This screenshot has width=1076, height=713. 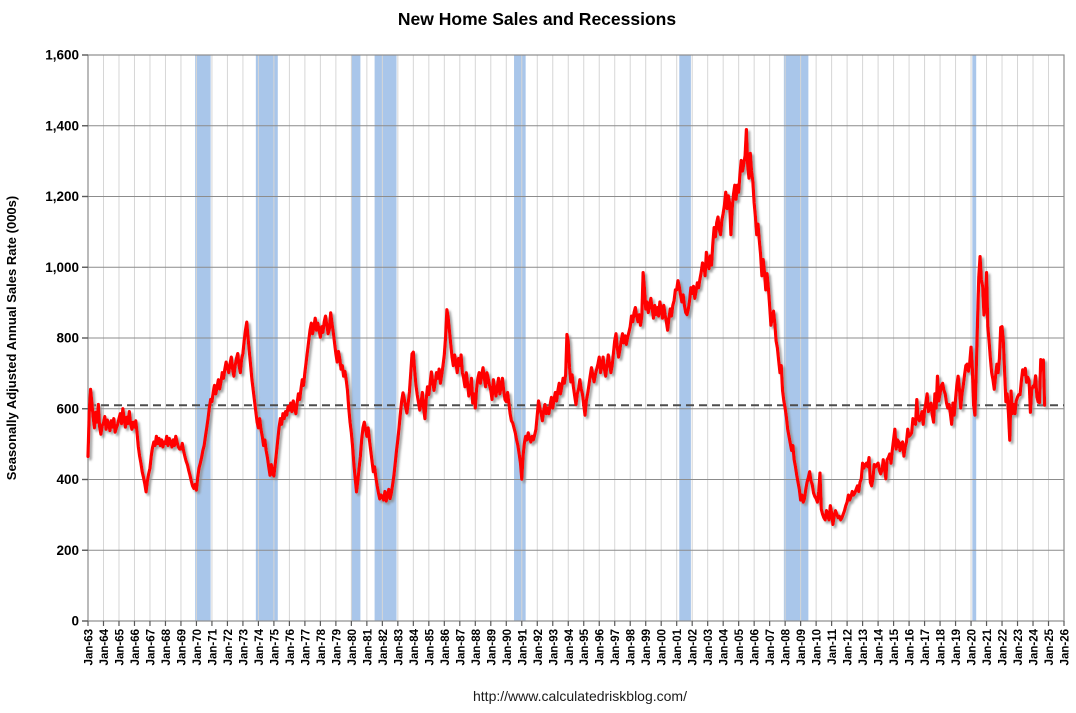 I want to click on x-tick-label: Jan-92, so click(x=539, y=647).